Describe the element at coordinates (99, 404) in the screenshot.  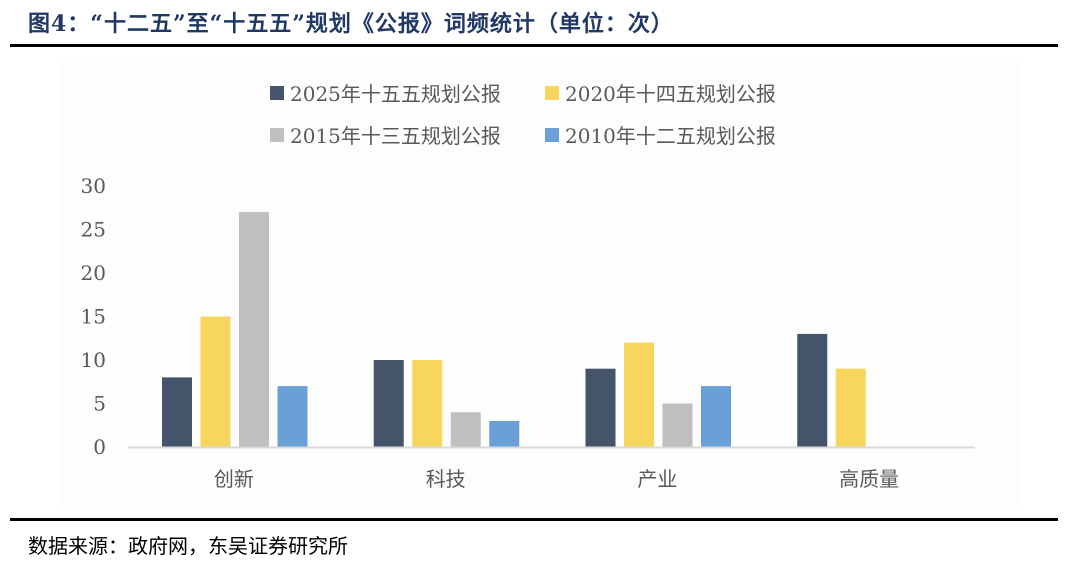
I see `y-tick-label: 5` at that location.